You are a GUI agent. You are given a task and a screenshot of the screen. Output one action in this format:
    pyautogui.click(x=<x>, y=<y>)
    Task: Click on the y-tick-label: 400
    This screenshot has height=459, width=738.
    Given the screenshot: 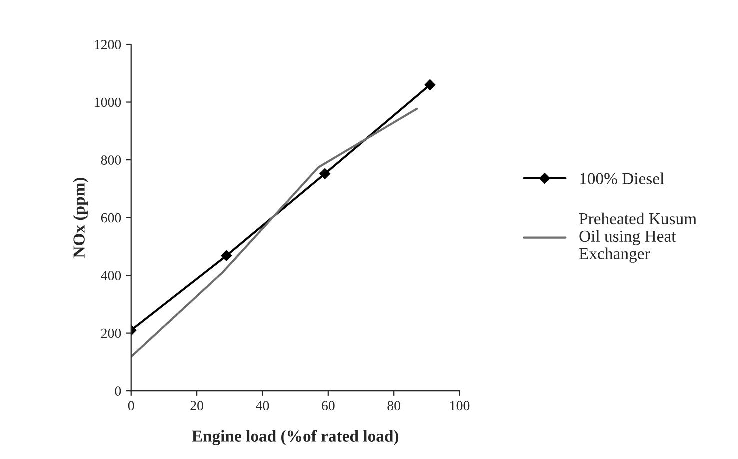 What is the action you would take?
    pyautogui.click(x=111, y=276)
    